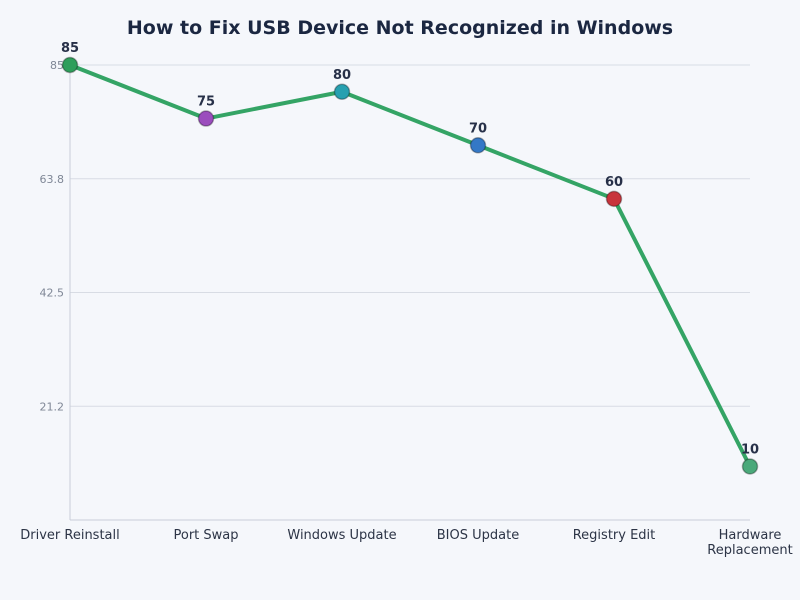  What do you see at coordinates (206, 102) in the screenshot?
I see `data-label: 75` at bounding box center [206, 102].